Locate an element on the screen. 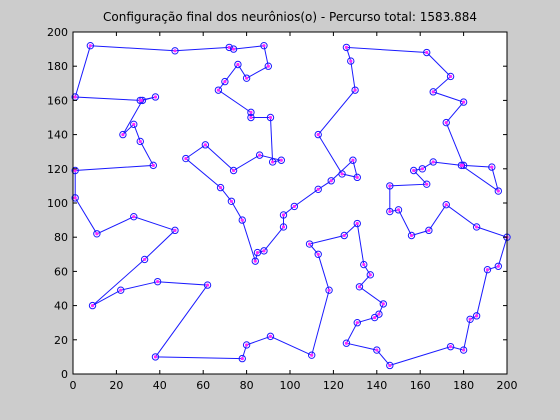 This screenshot has width=560, height=420. y-tick-label: 20 is located at coordinates (61, 340).